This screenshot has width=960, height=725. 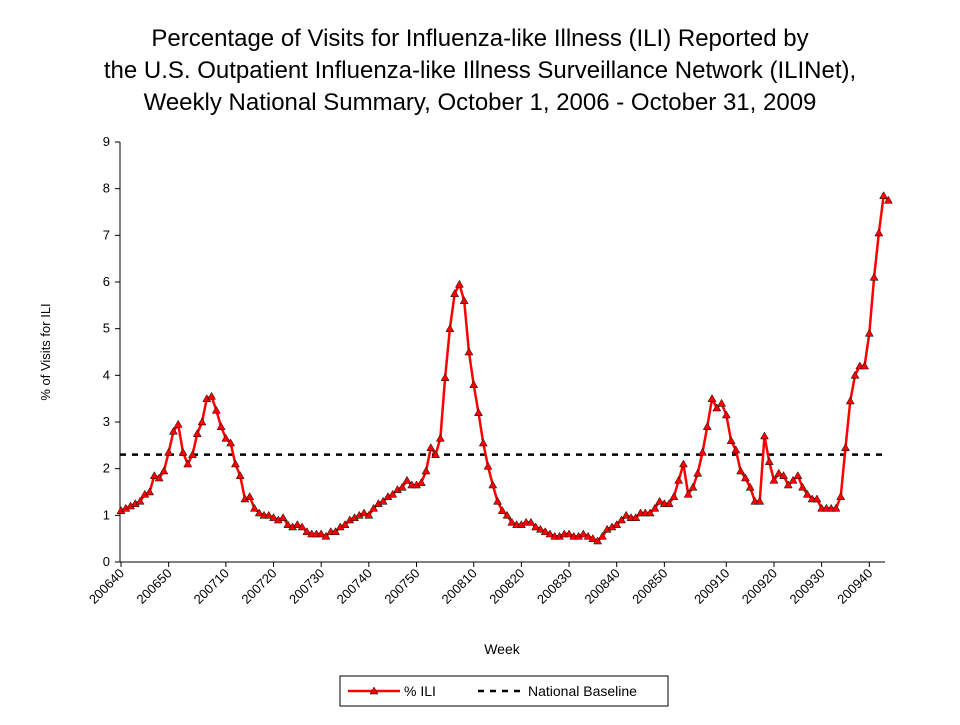 What do you see at coordinates (374, 690) in the screenshot?
I see `legend-marker` at bounding box center [374, 690].